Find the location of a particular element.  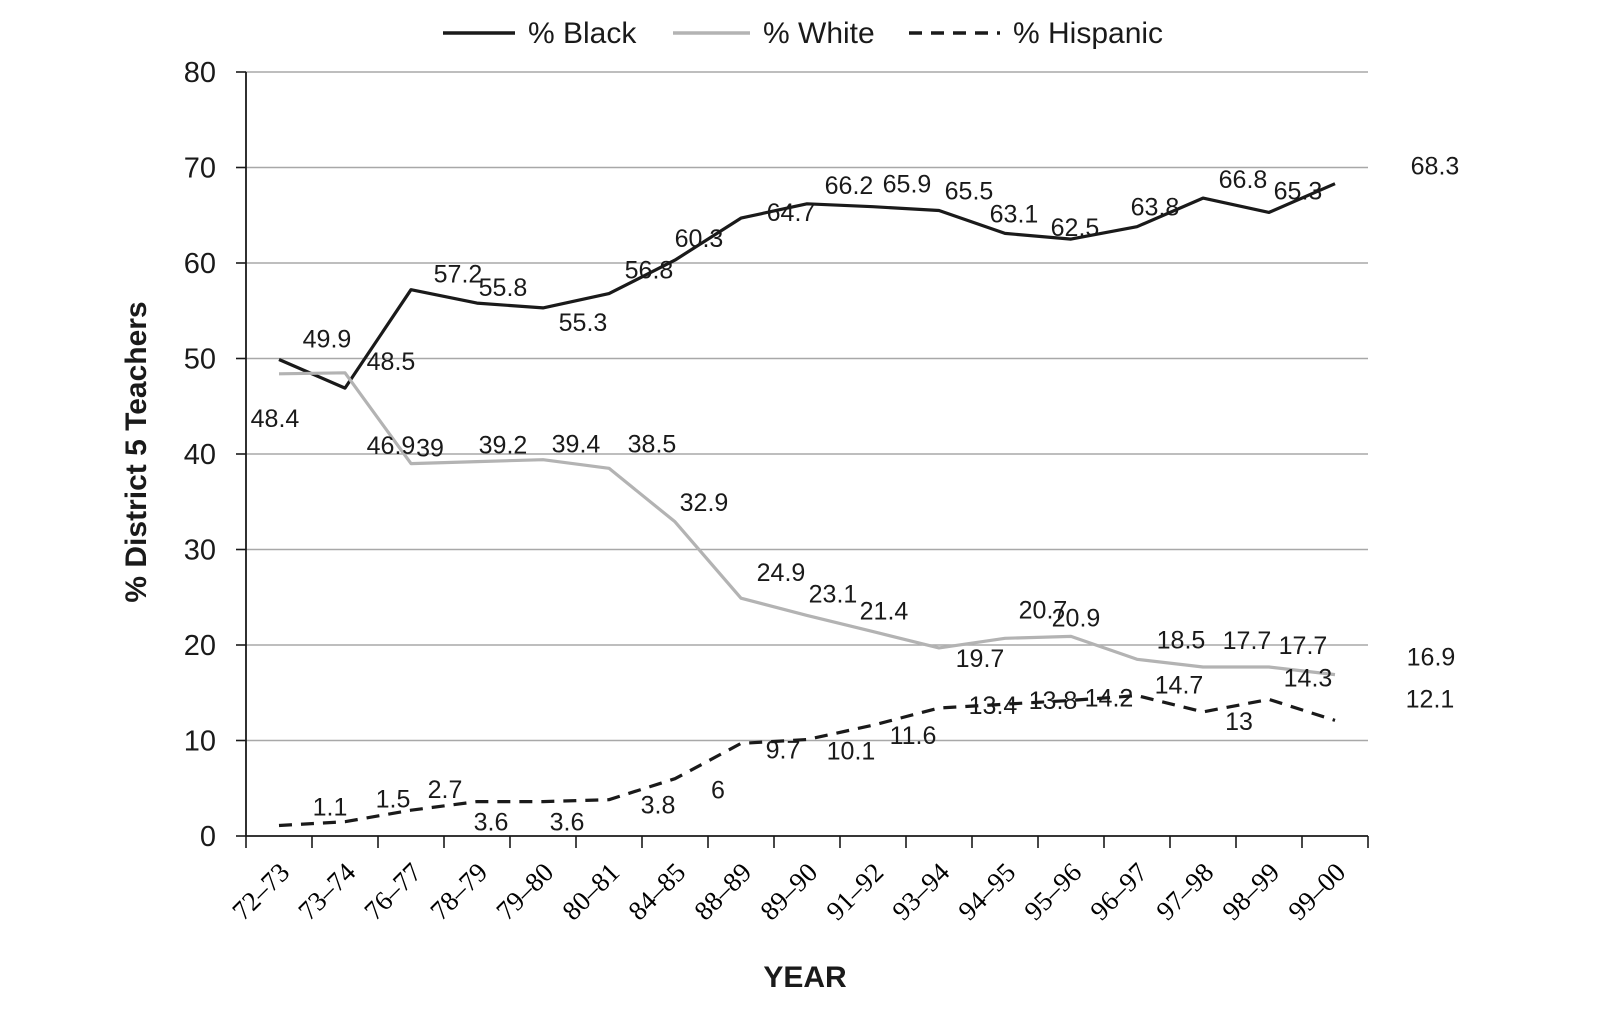

data-label-black: 65.9 is located at coordinates (907, 185).